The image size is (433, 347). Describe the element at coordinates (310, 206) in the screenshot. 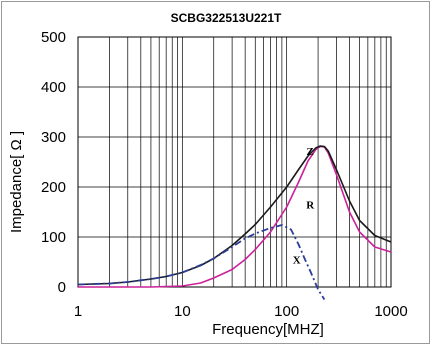

I see `series-label-r: R` at that location.